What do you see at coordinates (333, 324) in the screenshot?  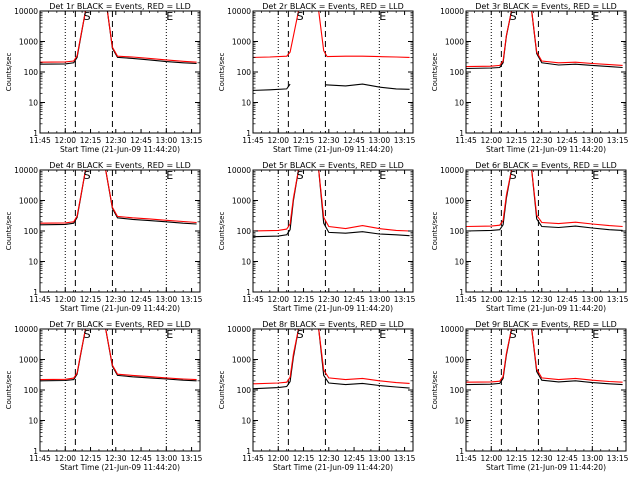 I see `chart-title: Det 8r BLACK = Events, RED = LLD` at bounding box center [333, 324].